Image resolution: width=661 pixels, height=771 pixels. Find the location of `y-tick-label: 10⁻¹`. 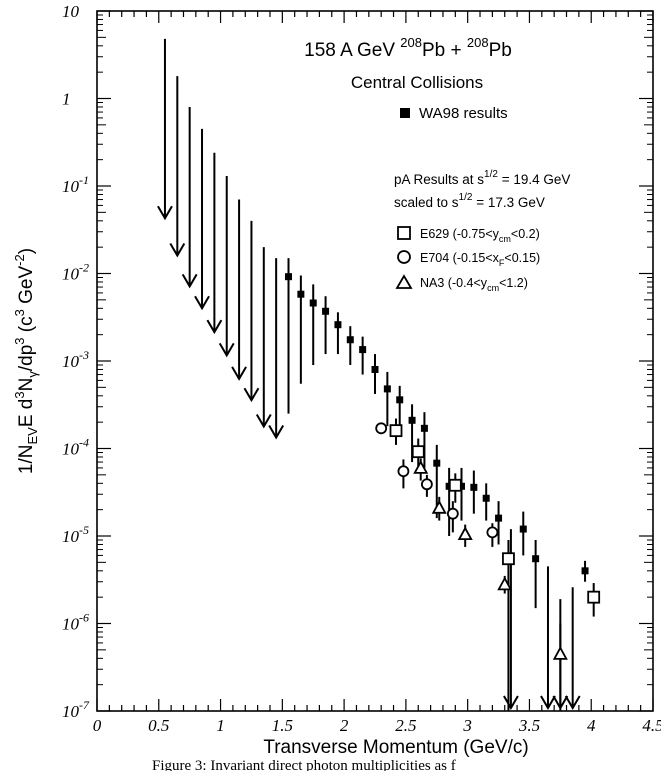

y-tick-label: 10⁻¹ is located at coordinates (75, 184).